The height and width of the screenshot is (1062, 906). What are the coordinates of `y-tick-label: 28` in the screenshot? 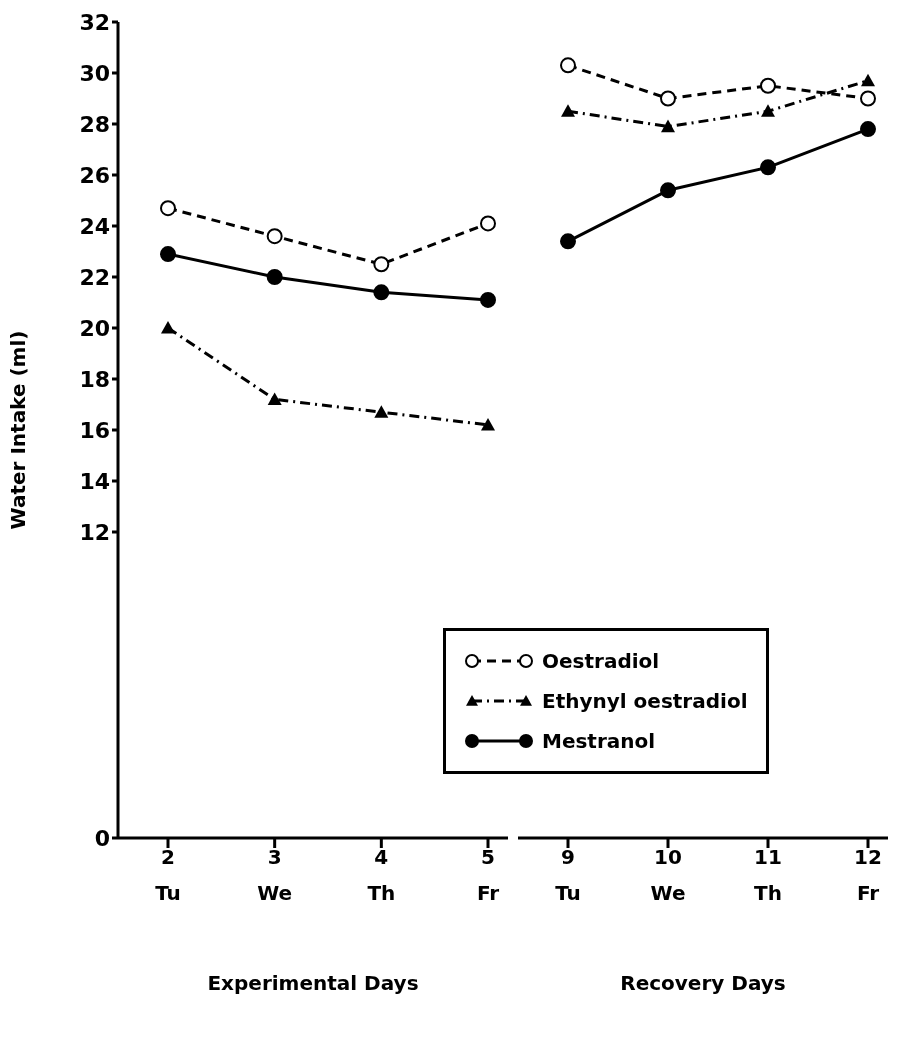 It's located at (94, 124).